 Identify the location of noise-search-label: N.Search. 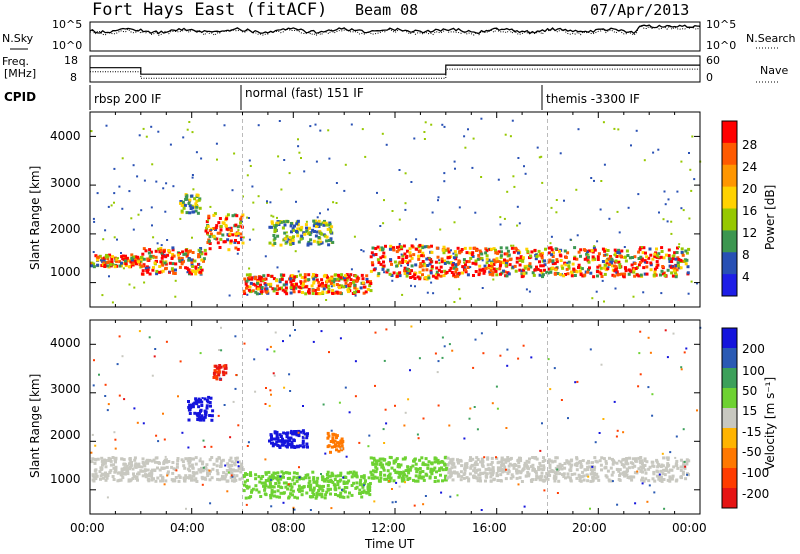
(771, 38).